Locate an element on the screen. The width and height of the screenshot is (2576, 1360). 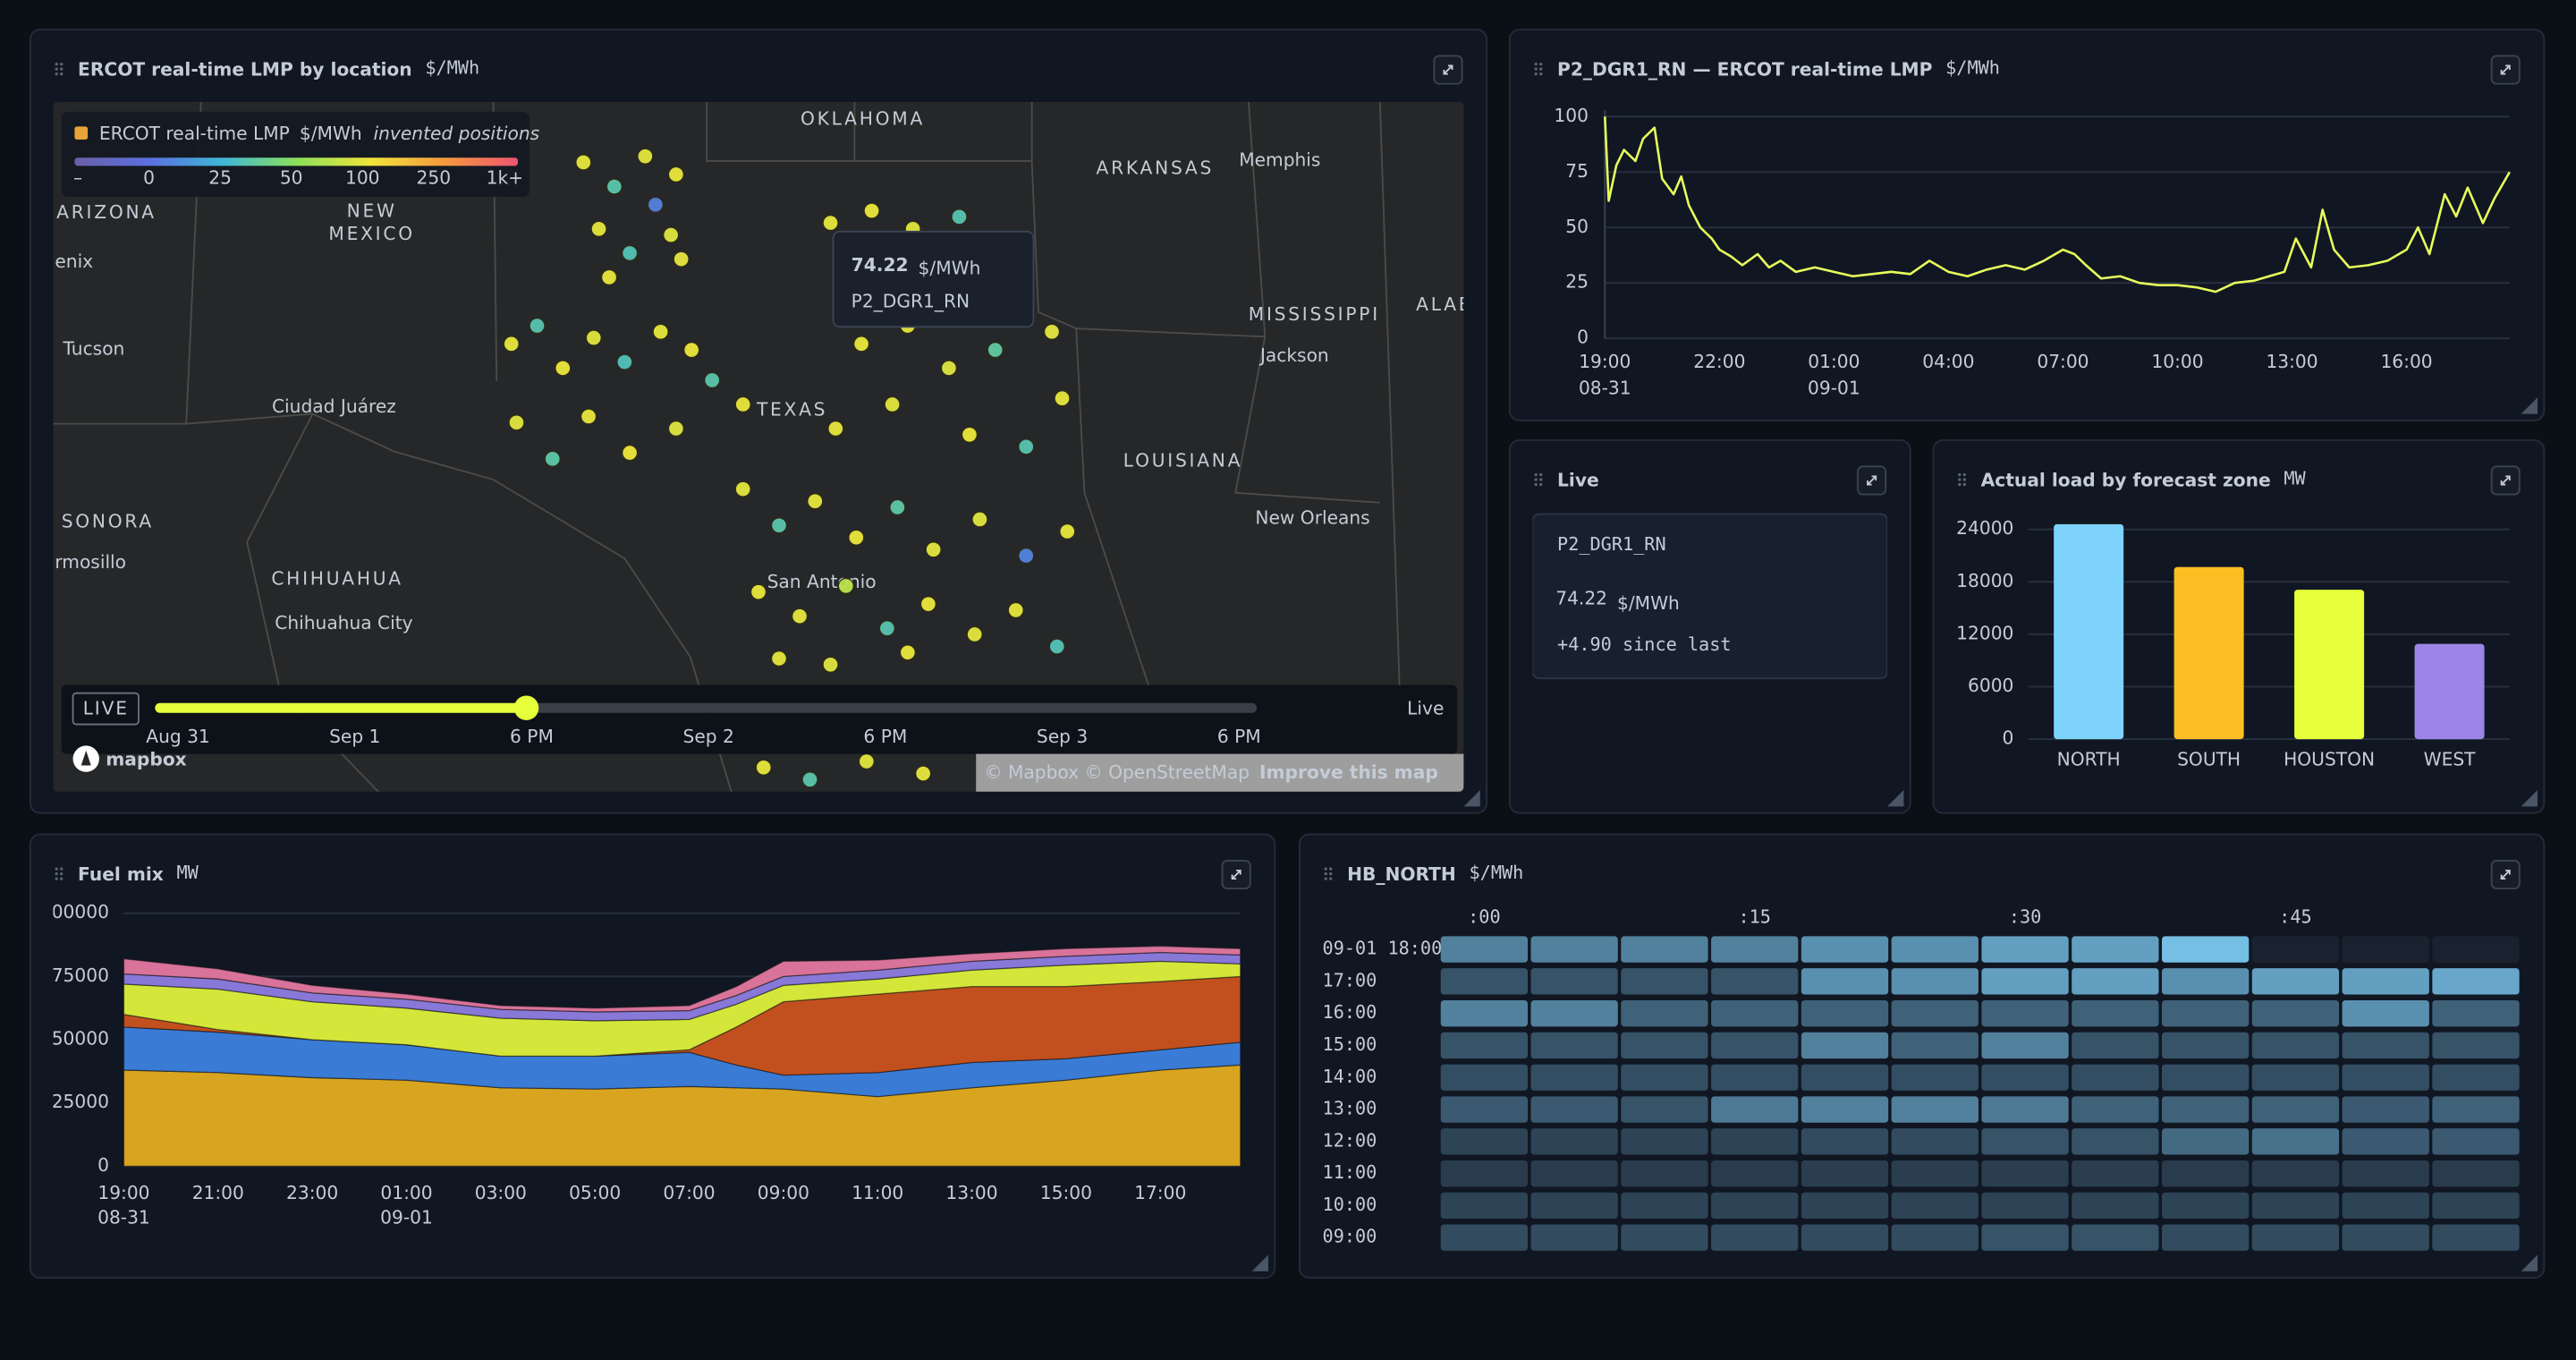
panel-title: HB_NORTH is located at coordinates (1401, 874).